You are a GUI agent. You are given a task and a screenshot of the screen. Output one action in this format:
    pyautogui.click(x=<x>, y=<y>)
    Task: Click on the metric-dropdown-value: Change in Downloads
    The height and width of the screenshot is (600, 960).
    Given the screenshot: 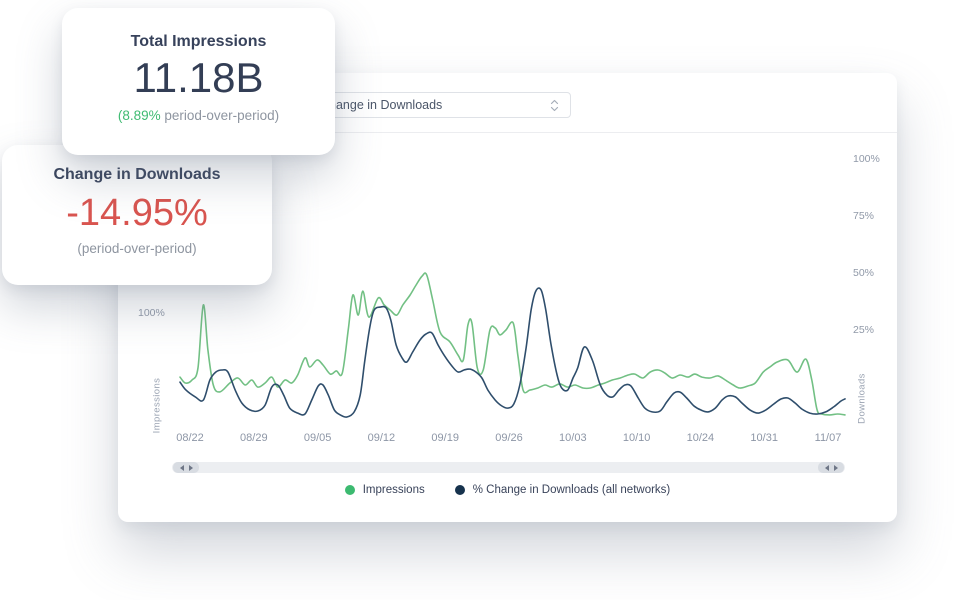 What is the action you would take?
    pyautogui.click(x=381, y=105)
    